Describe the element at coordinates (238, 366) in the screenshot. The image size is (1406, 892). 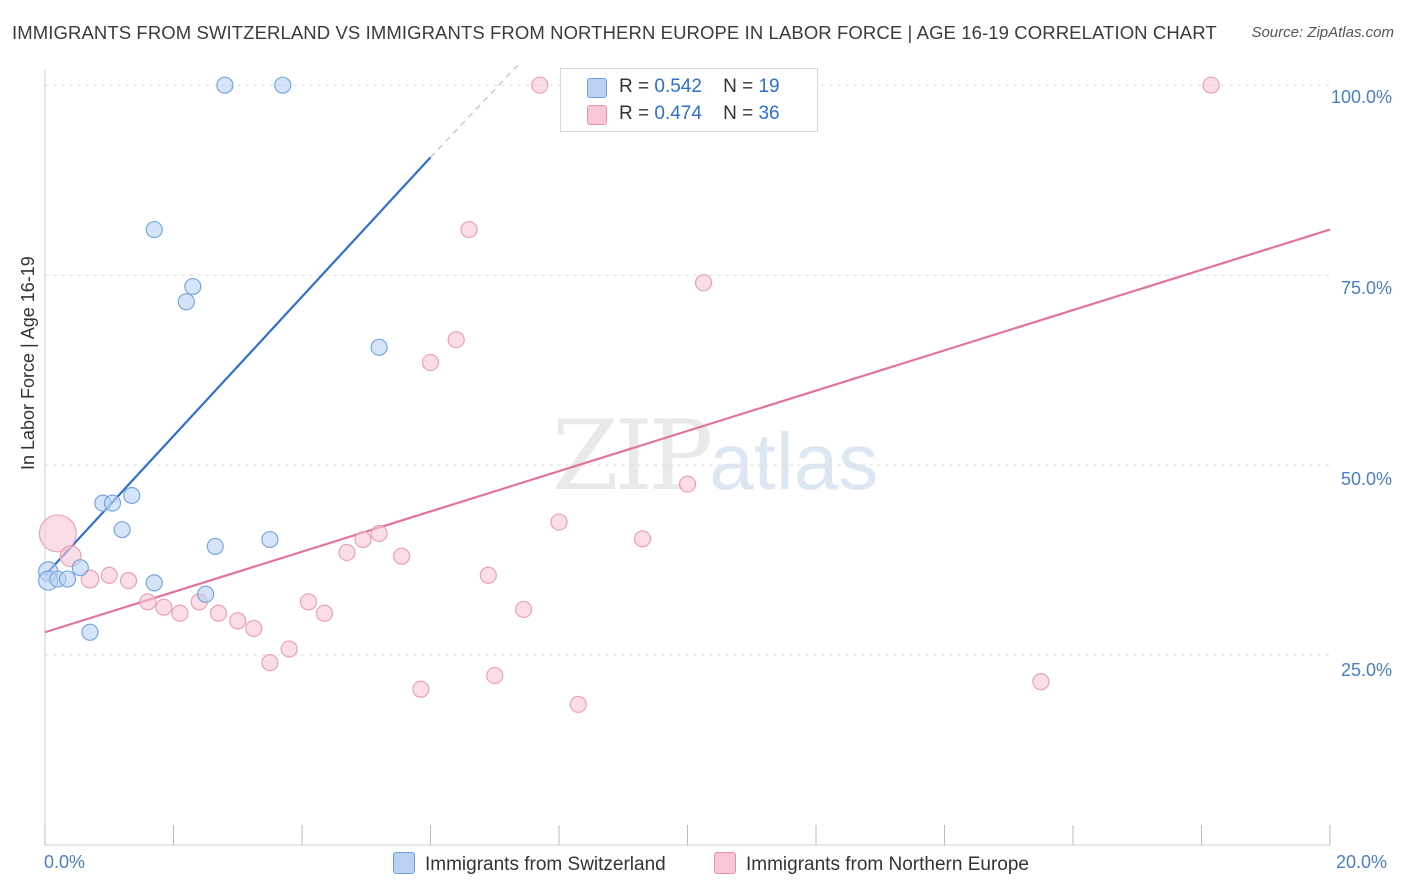
I see `trend-line-switzerland` at that location.